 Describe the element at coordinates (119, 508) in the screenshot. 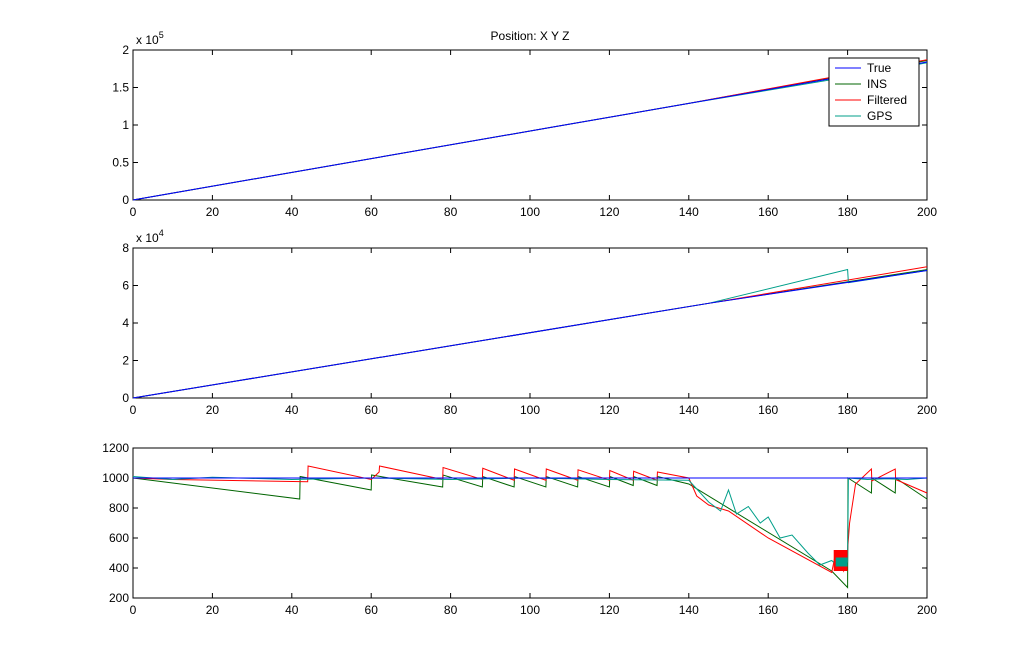

I see `y-tick-label: 800` at that location.